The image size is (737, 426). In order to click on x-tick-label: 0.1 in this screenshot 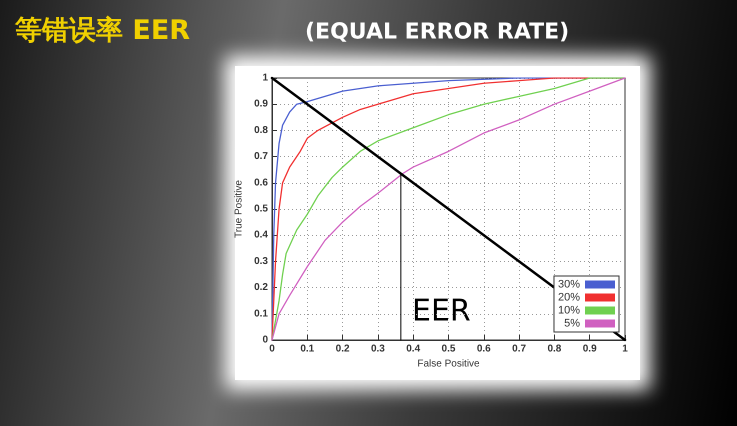, I will do `click(307, 349)`.